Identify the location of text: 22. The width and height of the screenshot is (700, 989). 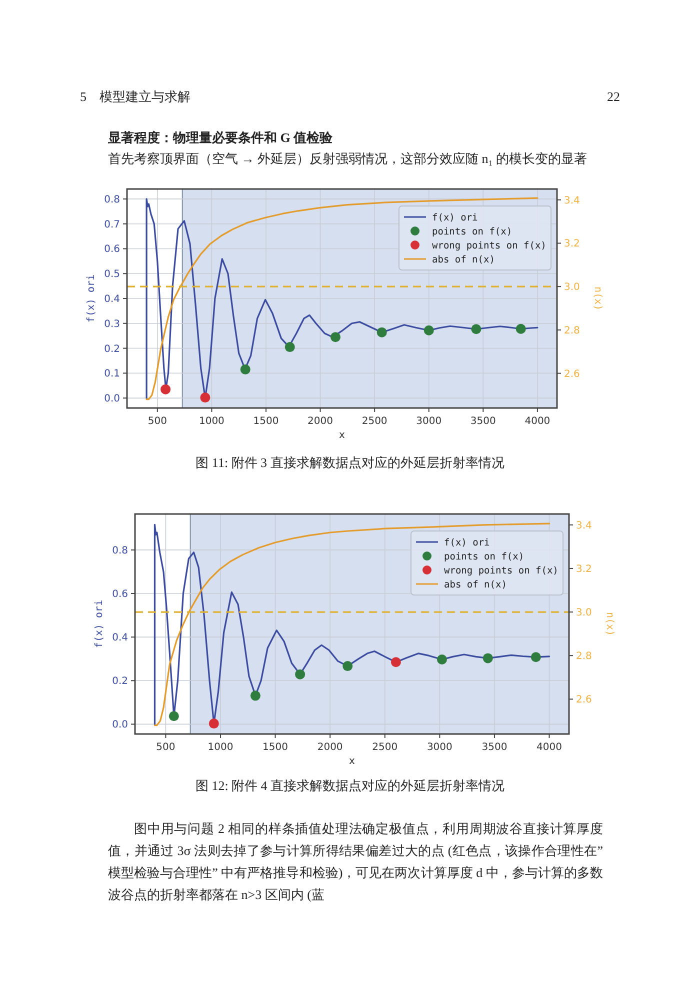
(613, 97).